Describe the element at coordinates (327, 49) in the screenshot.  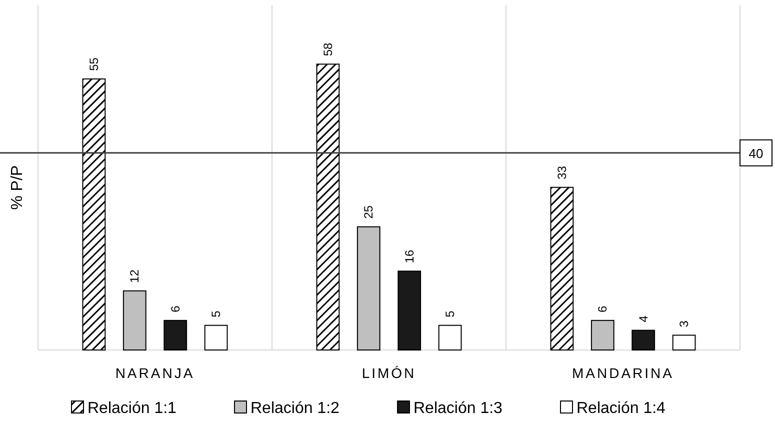
I see `data-label: 58` at that location.